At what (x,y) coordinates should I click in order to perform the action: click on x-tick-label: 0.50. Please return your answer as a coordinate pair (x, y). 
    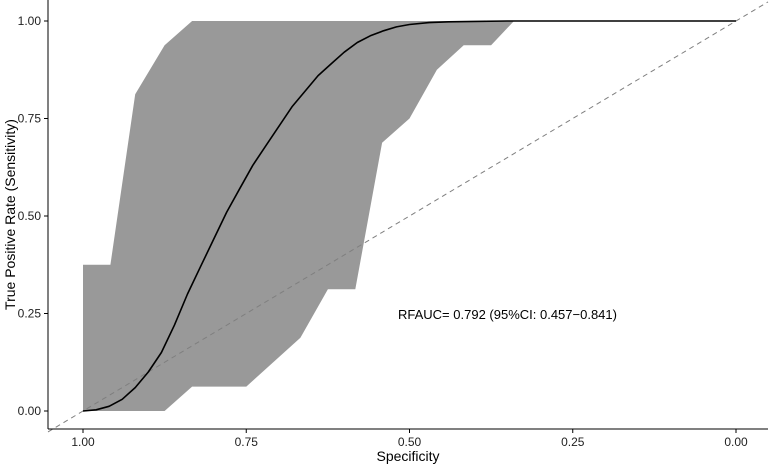
    Looking at the image, I should click on (410, 442).